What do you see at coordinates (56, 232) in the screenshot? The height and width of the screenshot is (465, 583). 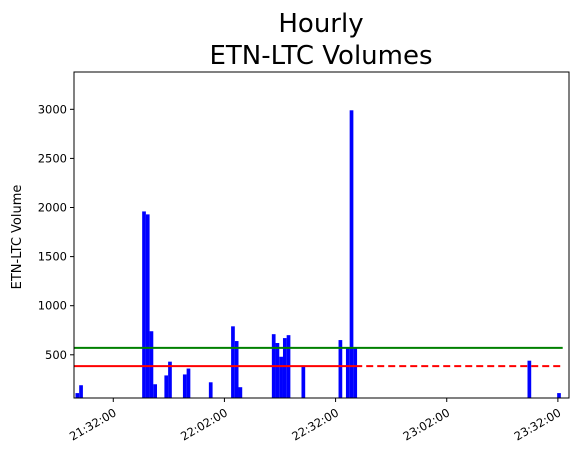 I see `y-axis: 500 1000 1500 2000 2500 3000` at bounding box center [56, 232].